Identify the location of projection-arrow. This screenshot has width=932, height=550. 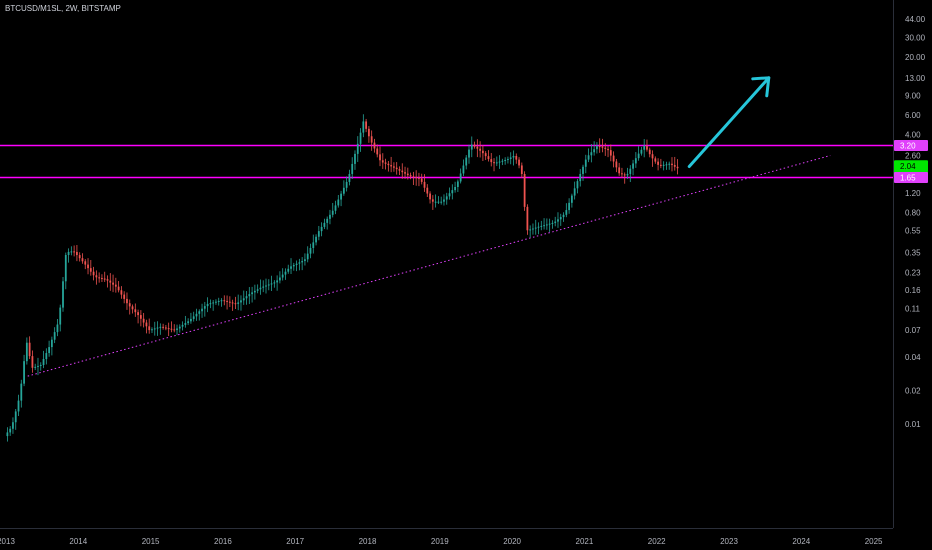
(729, 122).